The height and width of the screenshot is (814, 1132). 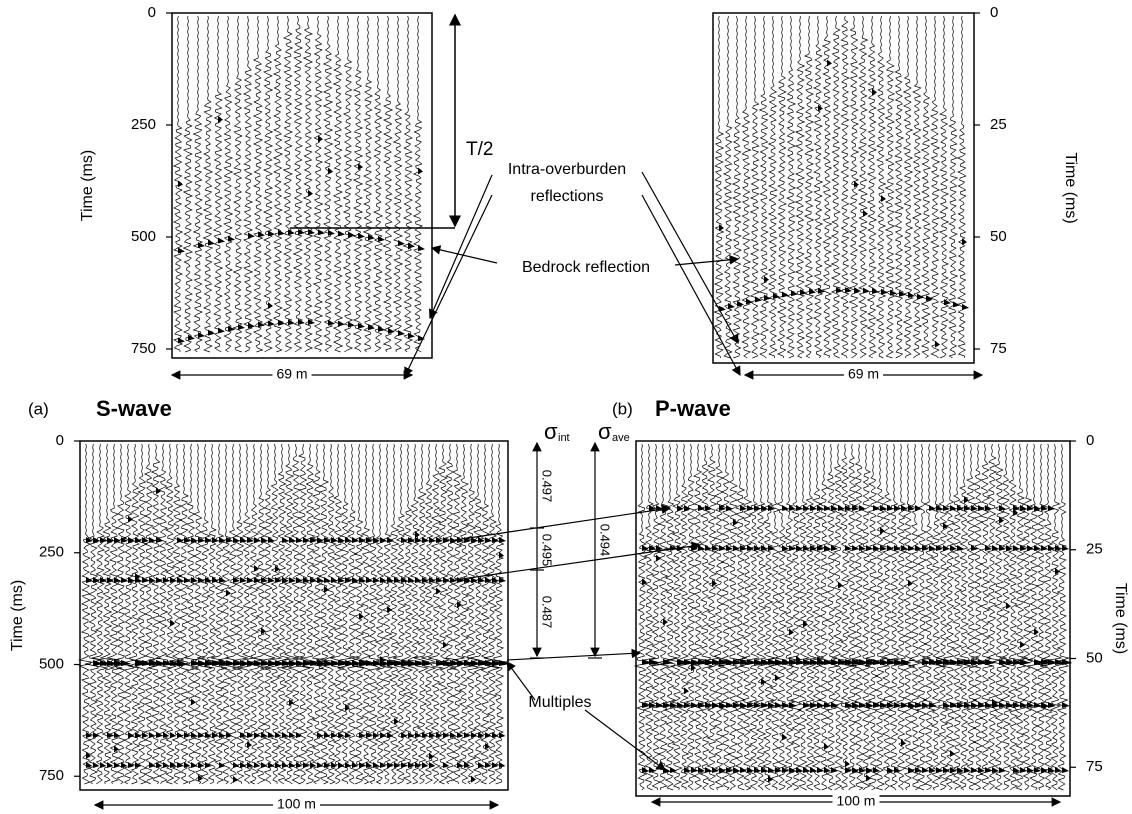 What do you see at coordinates (863, 373) in the screenshot?
I see `label-bg` at bounding box center [863, 373].